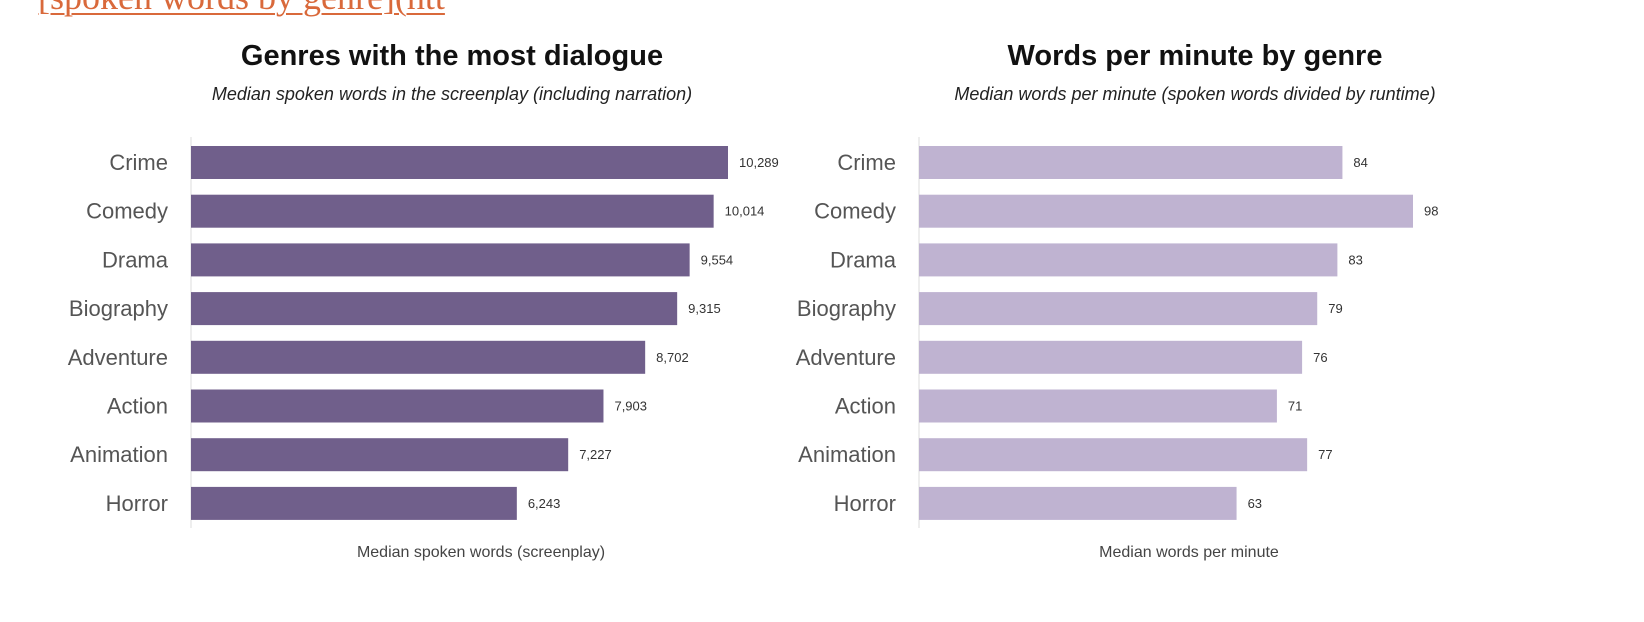 Image resolution: width=1644 pixels, height=622 pixels. I want to click on value-label: 7,903, so click(630, 406).